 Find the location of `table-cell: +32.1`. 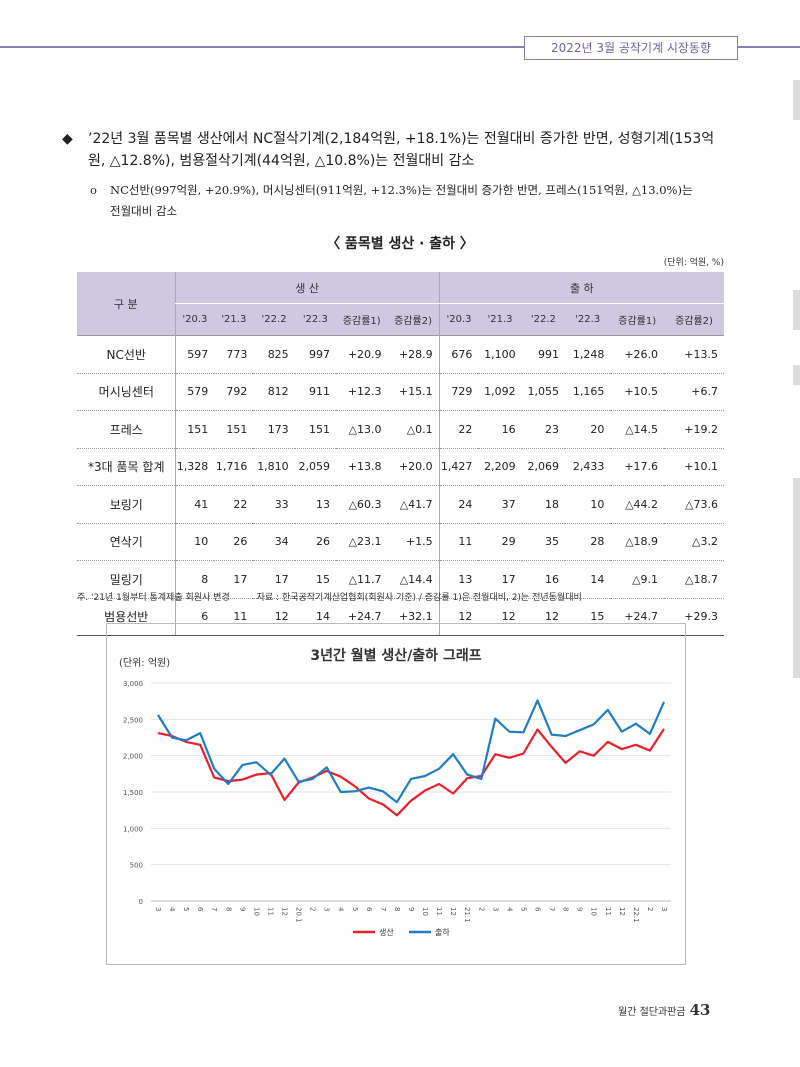

table-cell: +32.1 is located at coordinates (413, 617).